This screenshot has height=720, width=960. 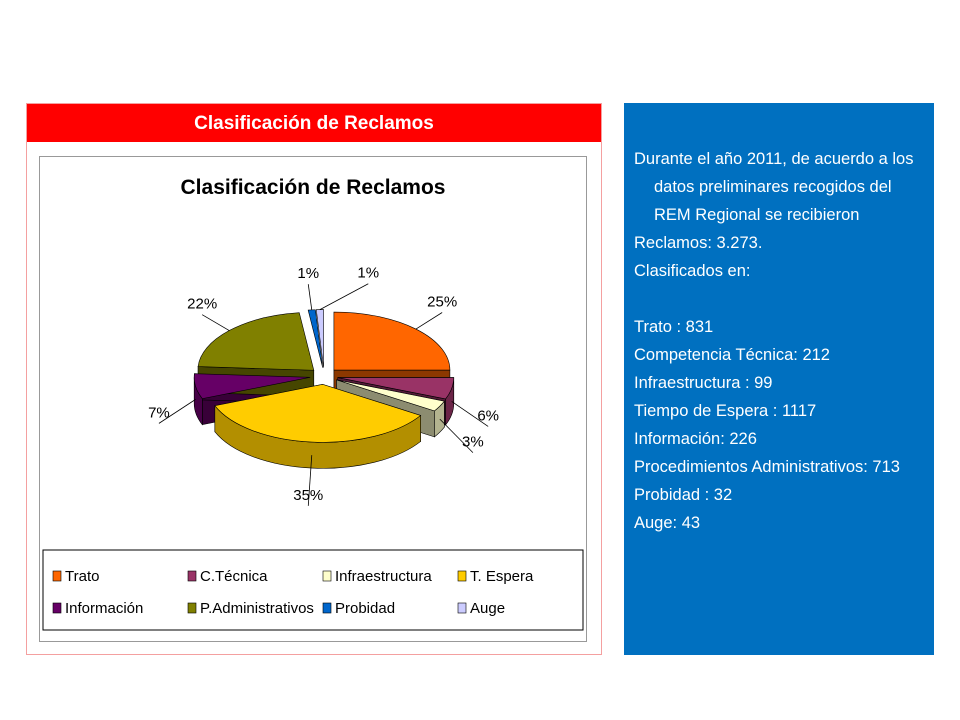 I want to click on panel-line: Clasificados en:, so click(x=692, y=271).